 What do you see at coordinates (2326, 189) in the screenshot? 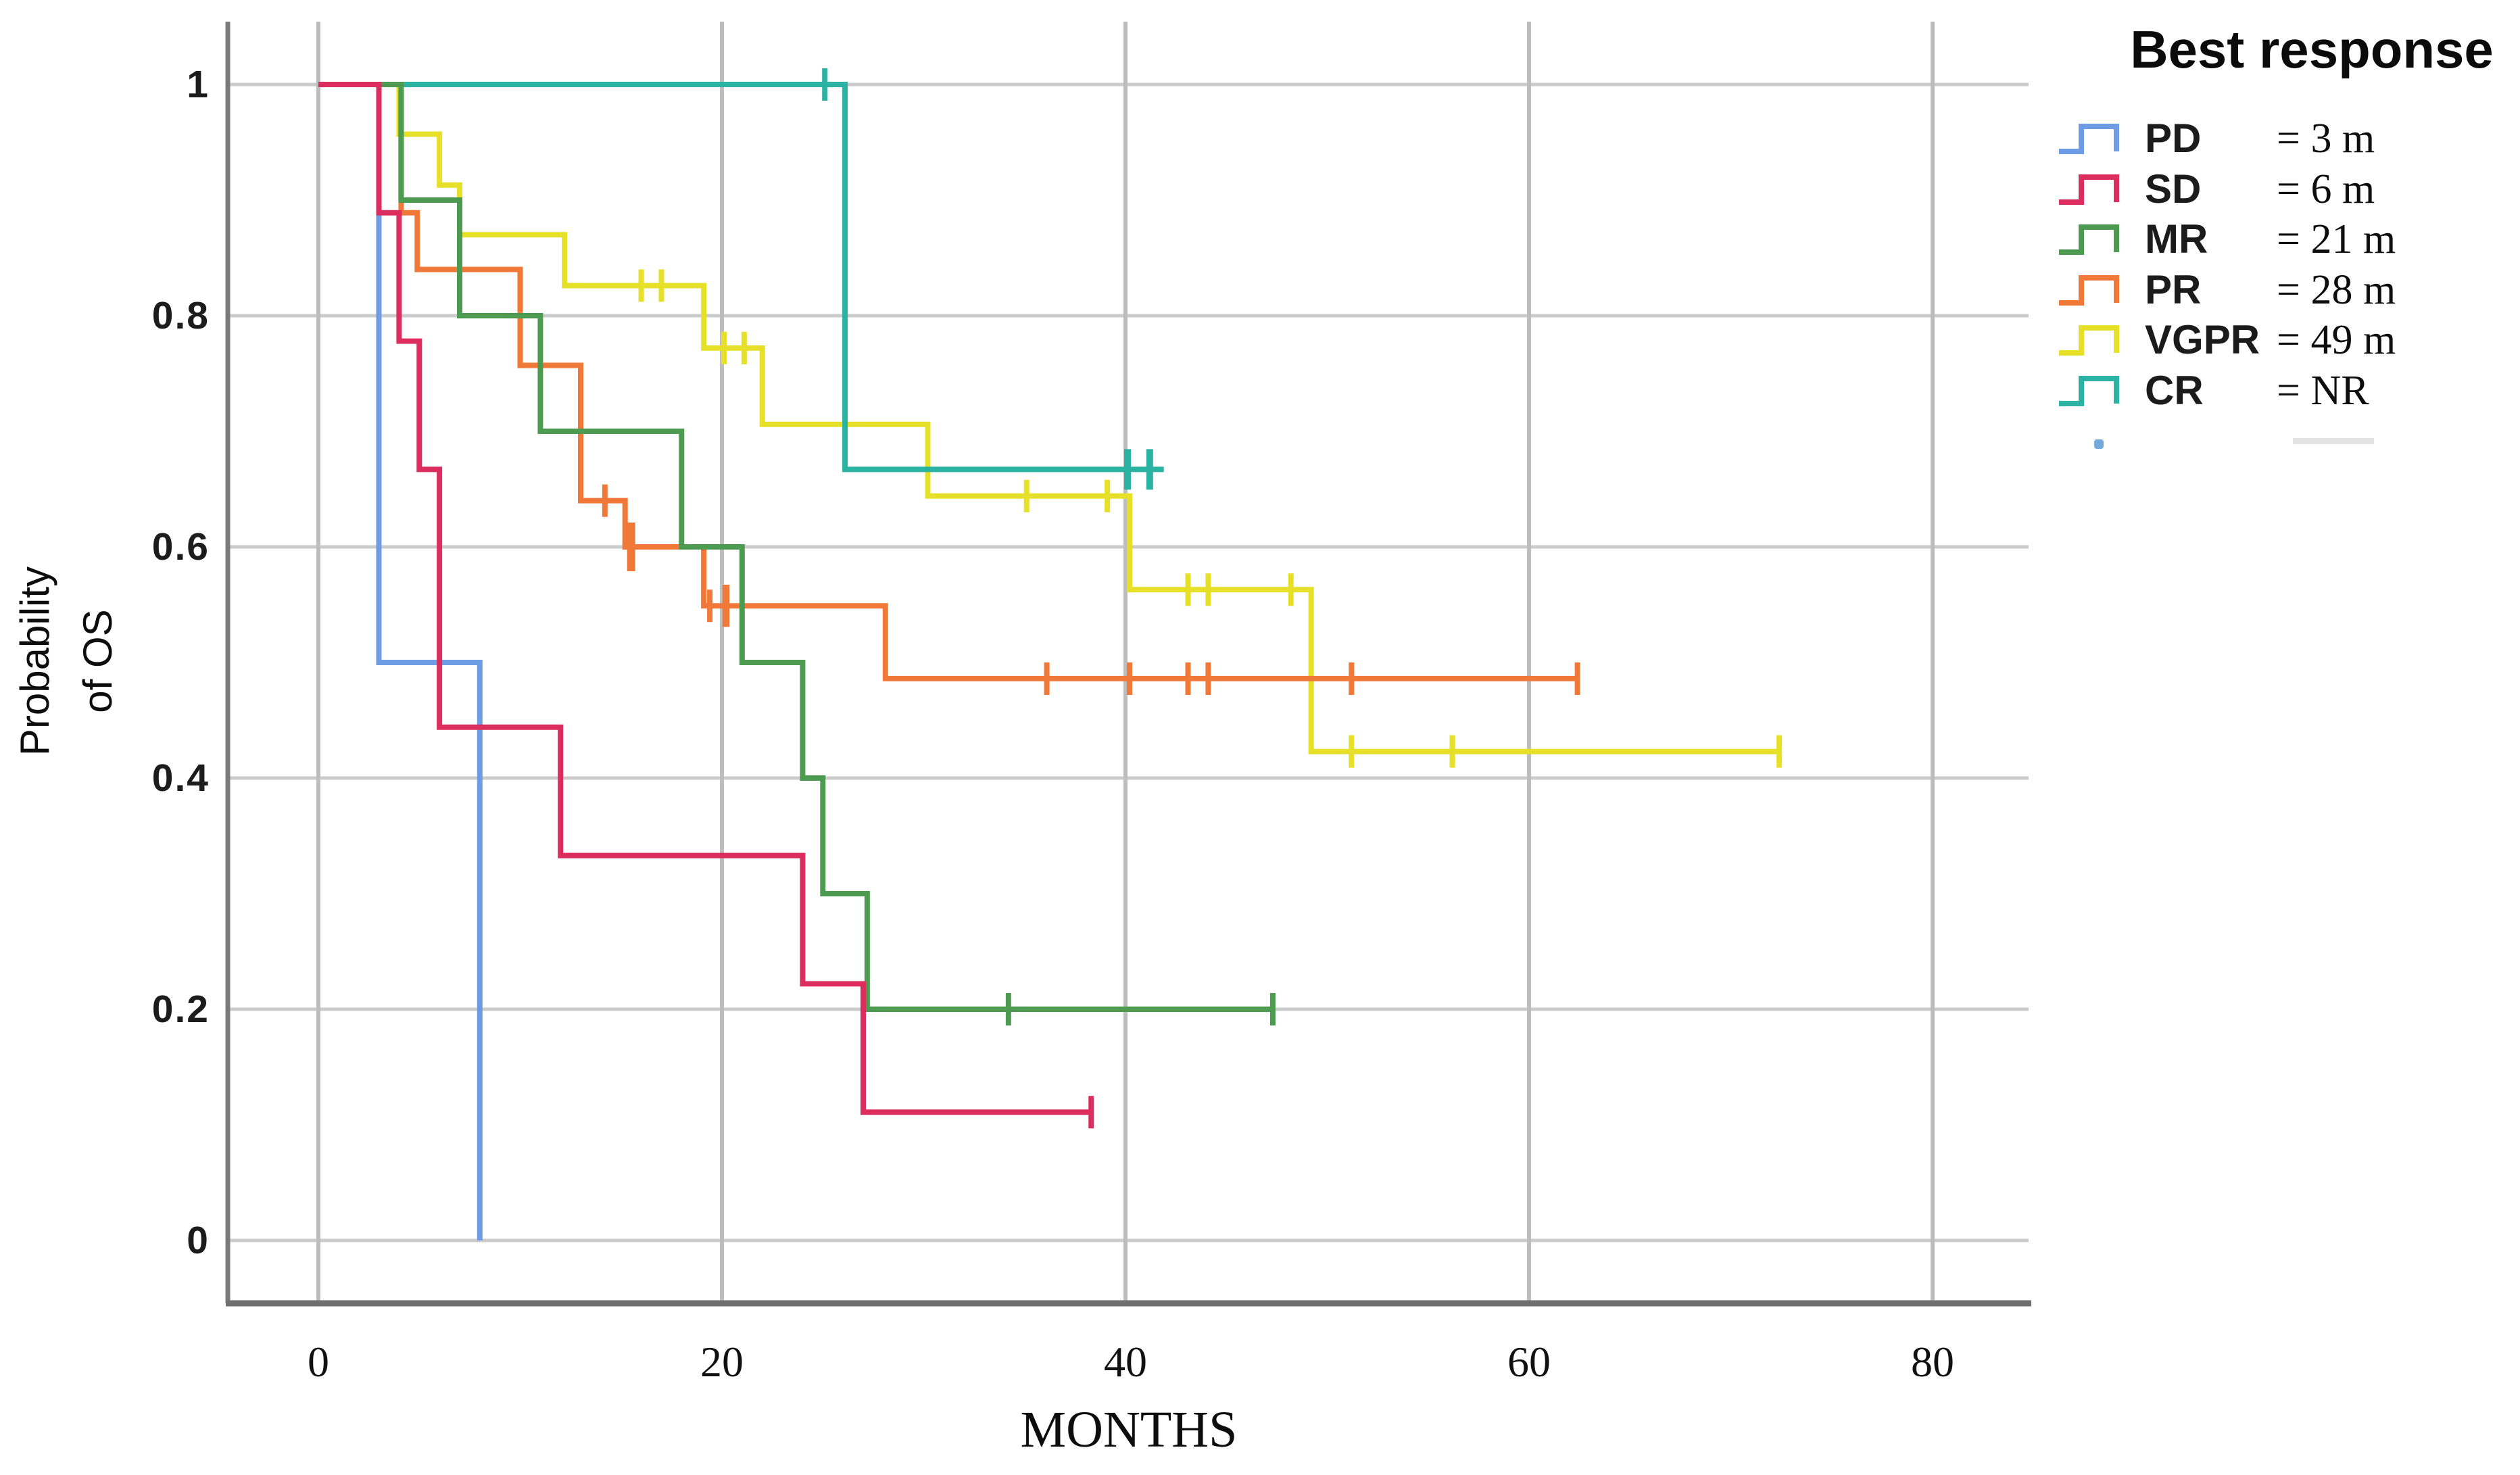
I see `legend-median-SD: = 6 m` at bounding box center [2326, 189].